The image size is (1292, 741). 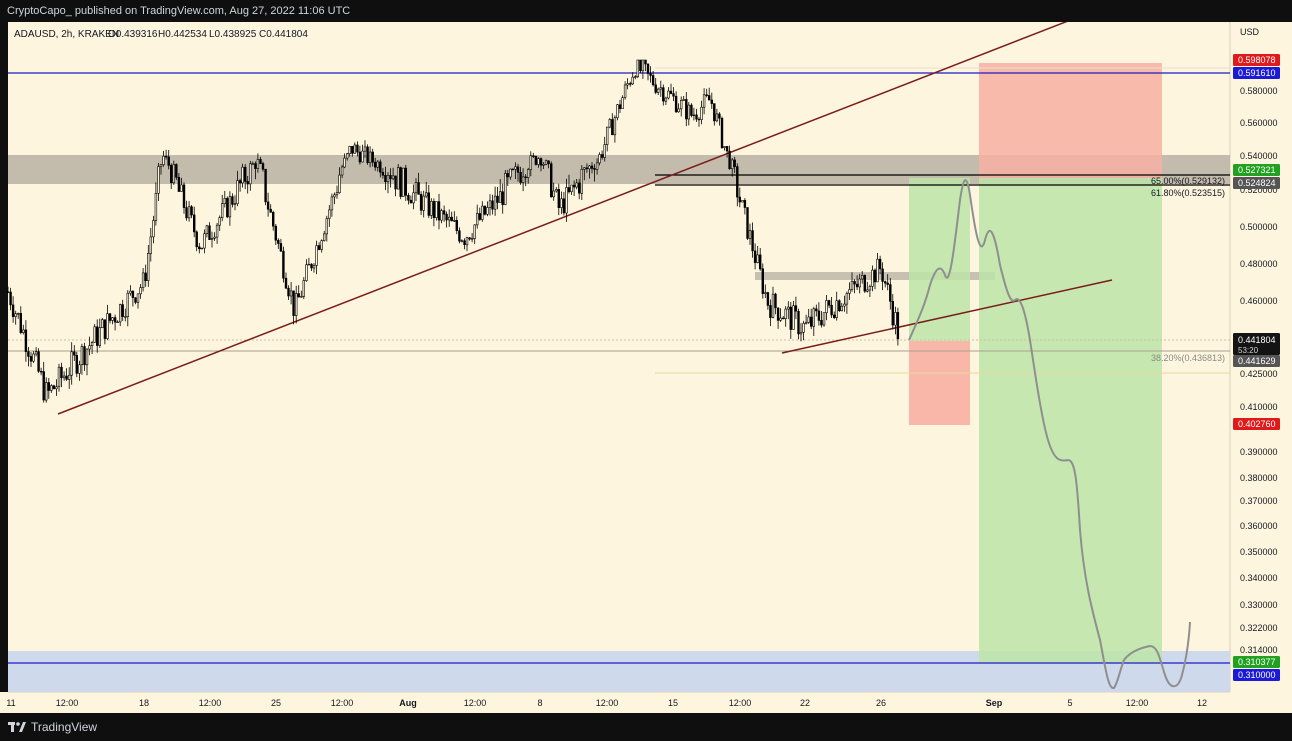 What do you see at coordinates (1259, 264) in the screenshot?
I see `y-tick-label-5: 0.480000` at bounding box center [1259, 264].